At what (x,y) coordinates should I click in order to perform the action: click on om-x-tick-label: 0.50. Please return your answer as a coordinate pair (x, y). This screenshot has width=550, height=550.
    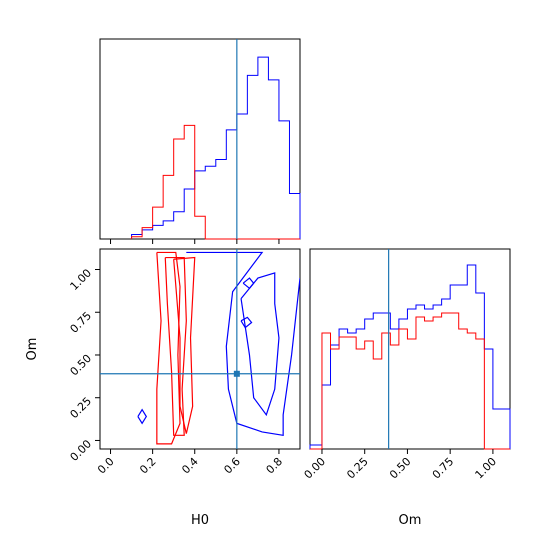
    Looking at the image, I should click on (400, 468).